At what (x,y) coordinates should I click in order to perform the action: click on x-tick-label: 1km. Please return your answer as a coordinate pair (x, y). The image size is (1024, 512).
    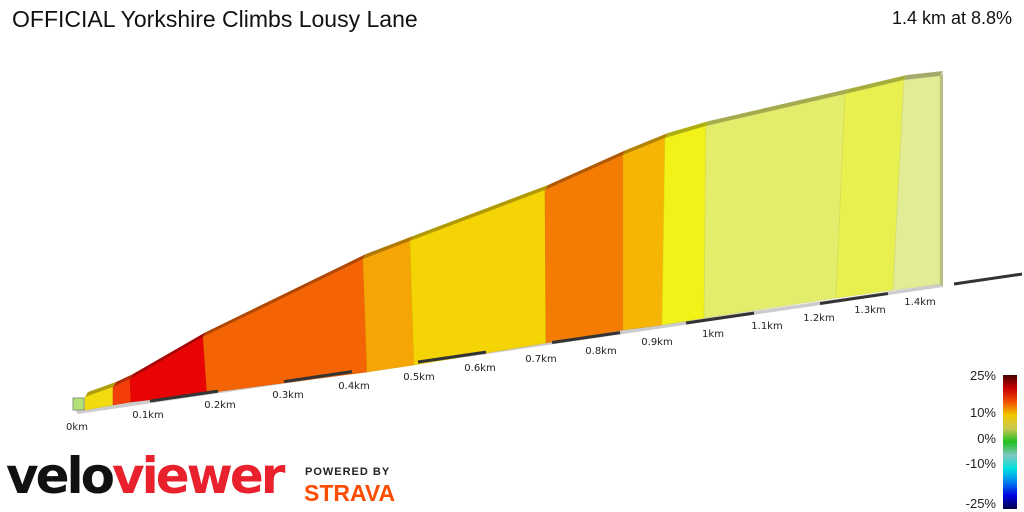
    Looking at the image, I should click on (713, 334).